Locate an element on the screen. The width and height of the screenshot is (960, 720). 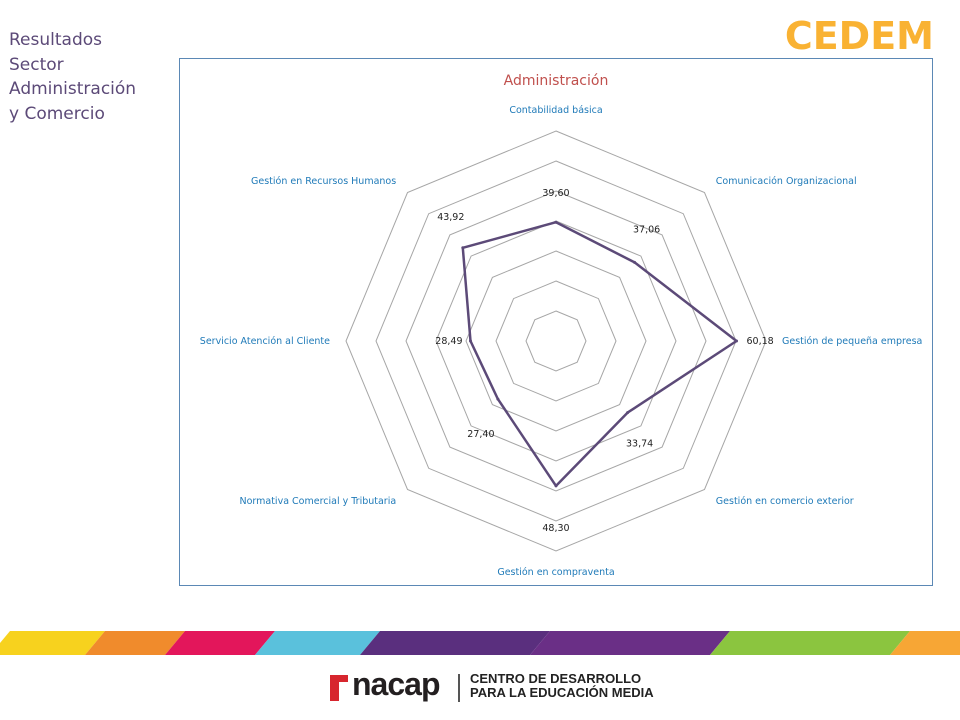
slide-title-line-4: y Comercio is located at coordinates (57, 113).